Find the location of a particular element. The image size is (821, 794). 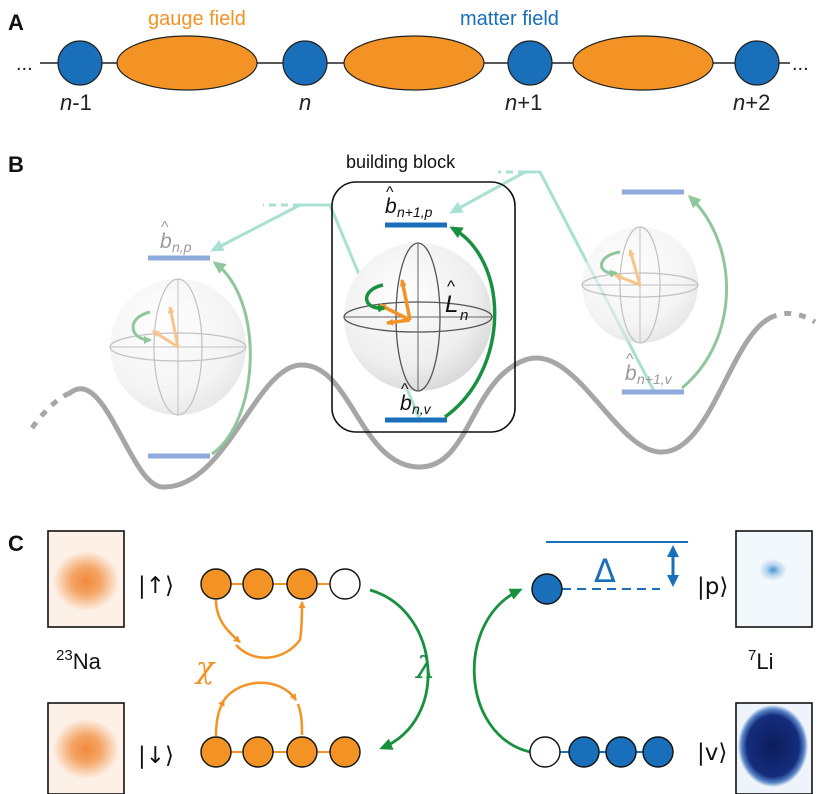

panel-b-letter: B is located at coordinates (16, 164).